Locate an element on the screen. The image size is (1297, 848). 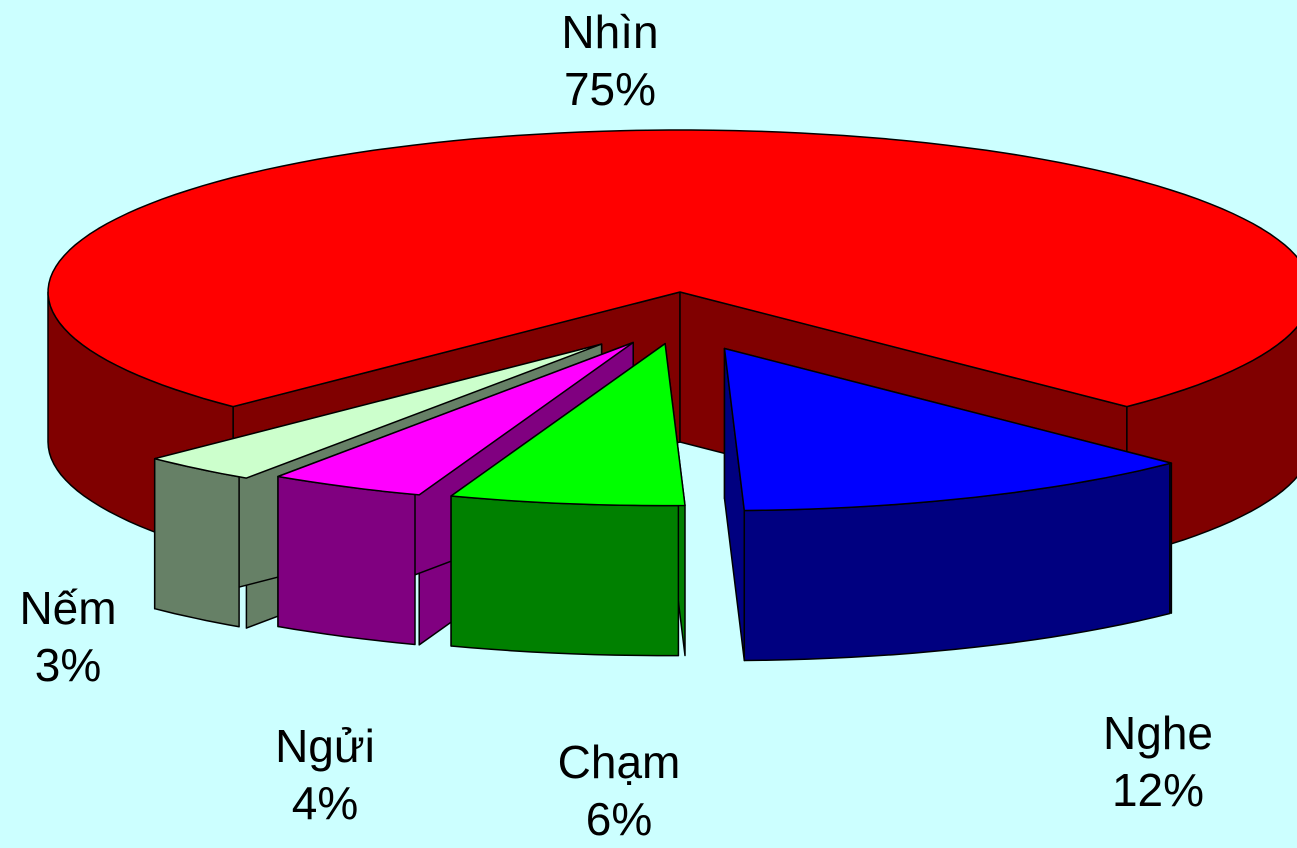
slice-name-nem: Nếm is located at coordinates (68, 608).